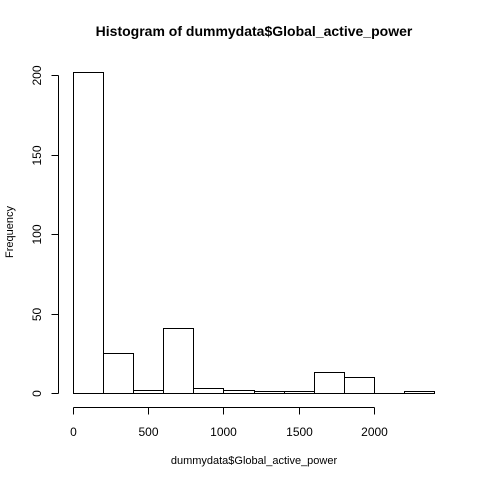  What do you see at coordinates (254, 461) in the screenshot?
I see `x-axis-label: dummydata$Global_active_power` at bounding box center [254, 461].